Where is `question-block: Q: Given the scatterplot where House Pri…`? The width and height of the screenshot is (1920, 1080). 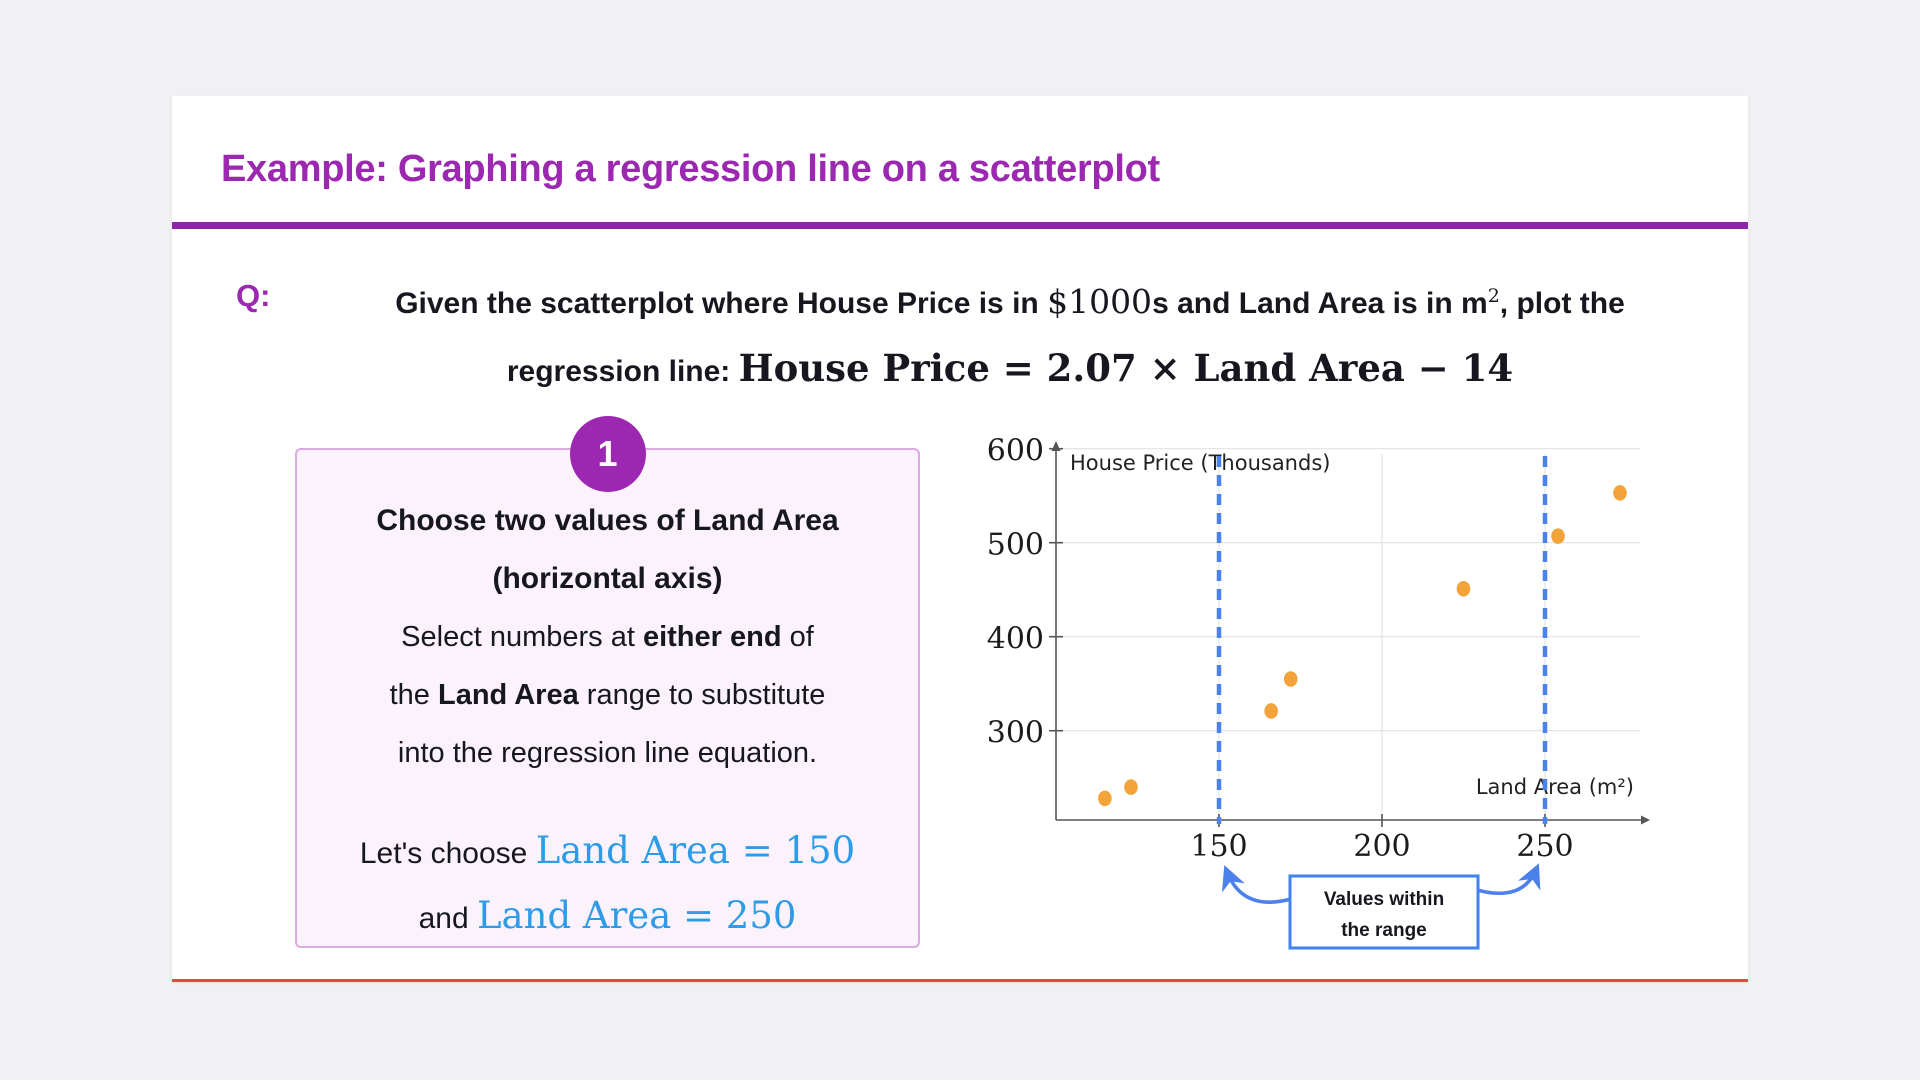
question-block: Q: Given the scatterplot where House Pri… is located at coordinates (960, 334).